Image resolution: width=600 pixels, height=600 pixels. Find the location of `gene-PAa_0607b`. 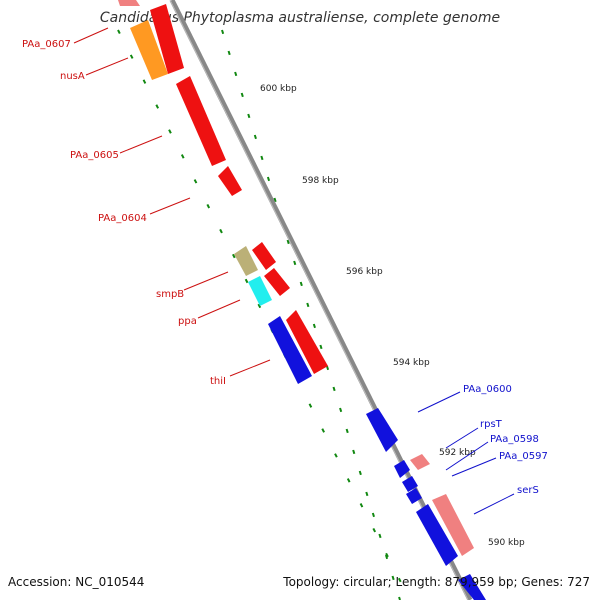

gene-PAa_0607b is located at coordinates (167, 39).